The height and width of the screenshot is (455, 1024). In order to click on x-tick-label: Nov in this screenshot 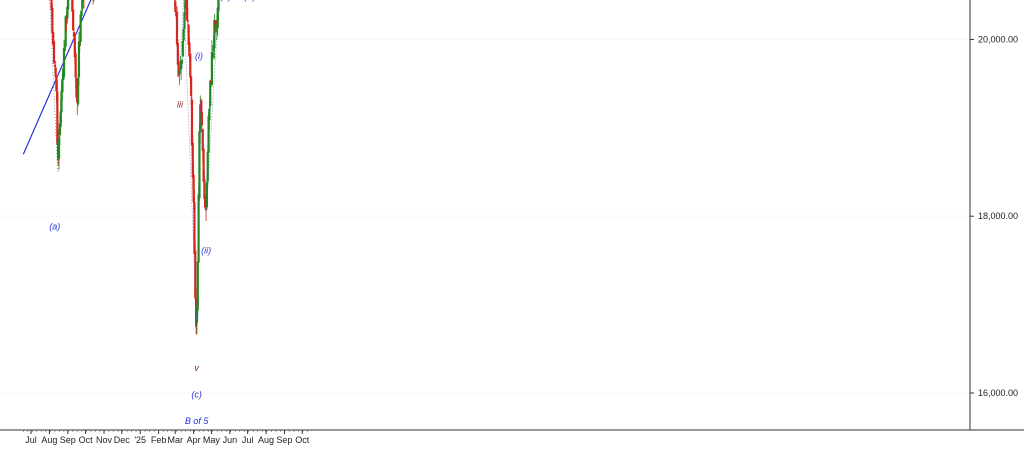, I will do `click(104, 440)`.